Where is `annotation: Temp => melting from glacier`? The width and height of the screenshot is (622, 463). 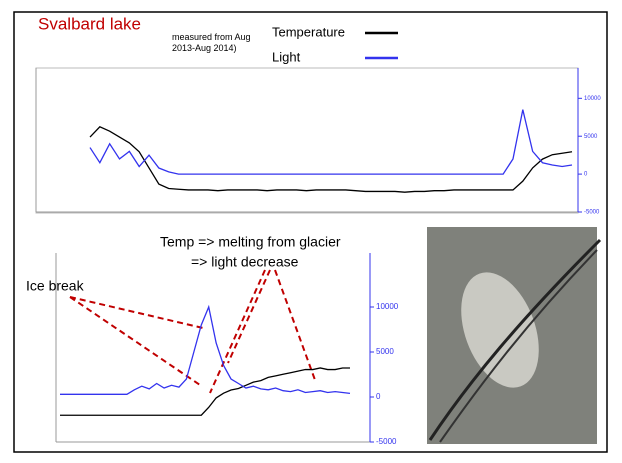 annotation: Temp => melting from glacier is located at coordinates (250, 242).